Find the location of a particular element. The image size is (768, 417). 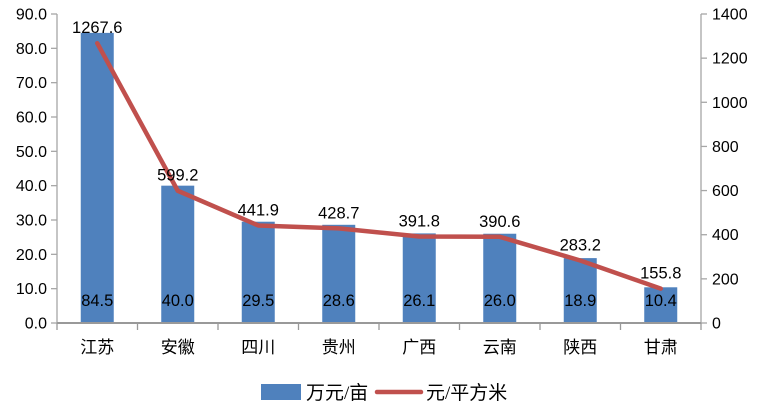

left-axis-tick-label: 80.0 is located at coordinates (31, 49).